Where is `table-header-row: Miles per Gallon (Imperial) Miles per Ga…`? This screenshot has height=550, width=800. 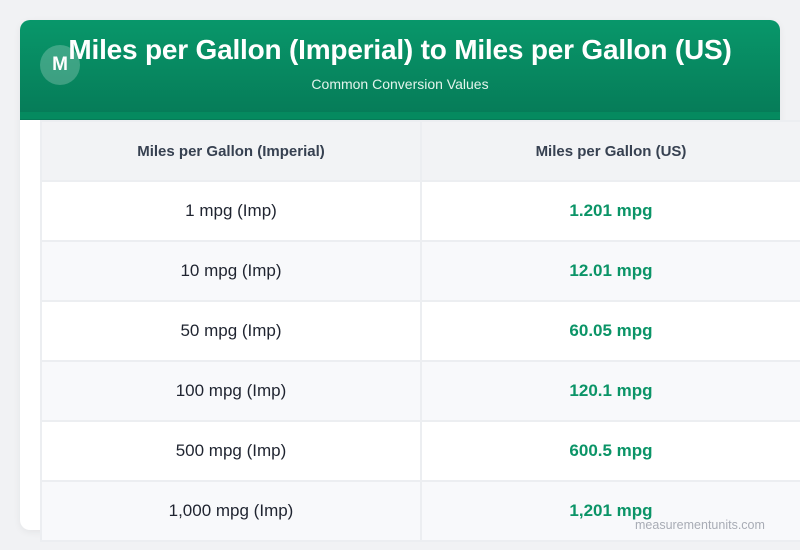
table-header-row: Miles per Gallon (Imperial) Miles per Ga… is located at coordinates (420, 151).